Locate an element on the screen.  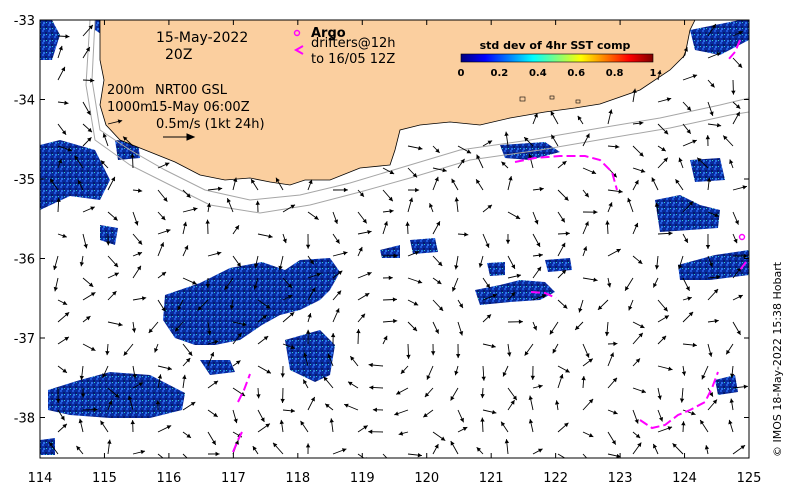
depth-200-label: 200m is located at coordinates (125, 90).